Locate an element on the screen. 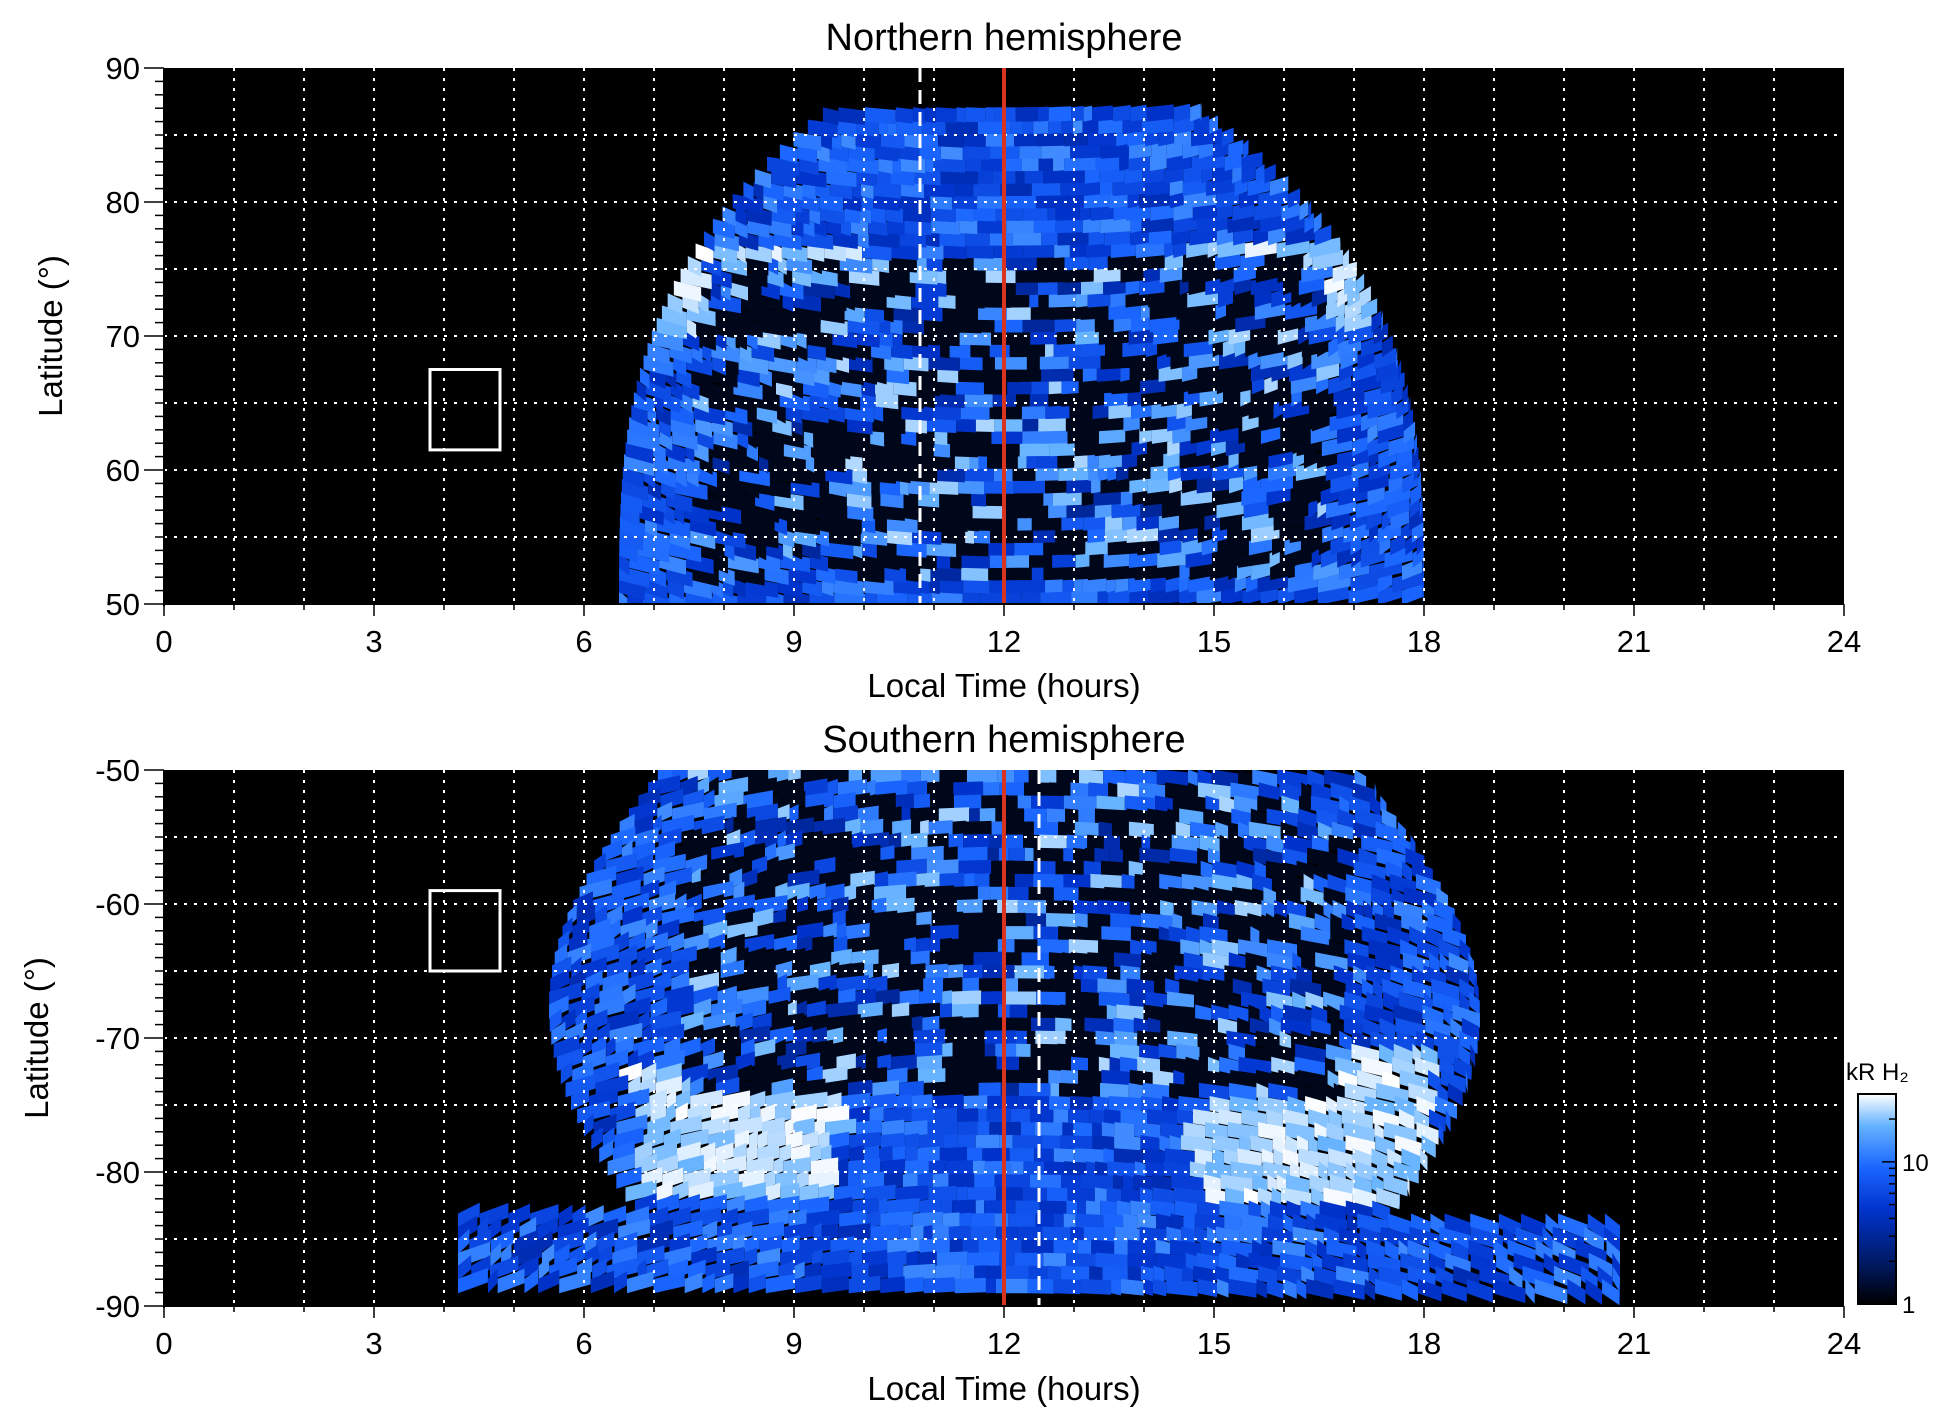  southern-y-axis-label: Latitude (°) is located at coordinates (36, 1038).